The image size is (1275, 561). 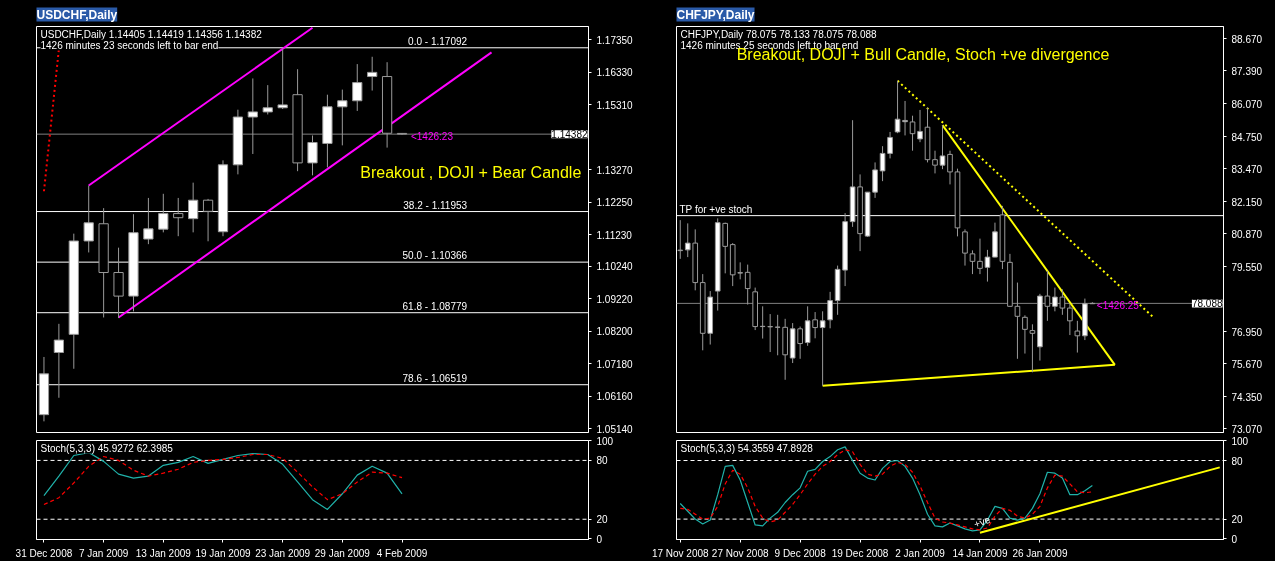 What do you see at coordinates (615, 170) in the screenshot?
I see `y-tick-label: 1.13270` at bounding box center [615, 170].